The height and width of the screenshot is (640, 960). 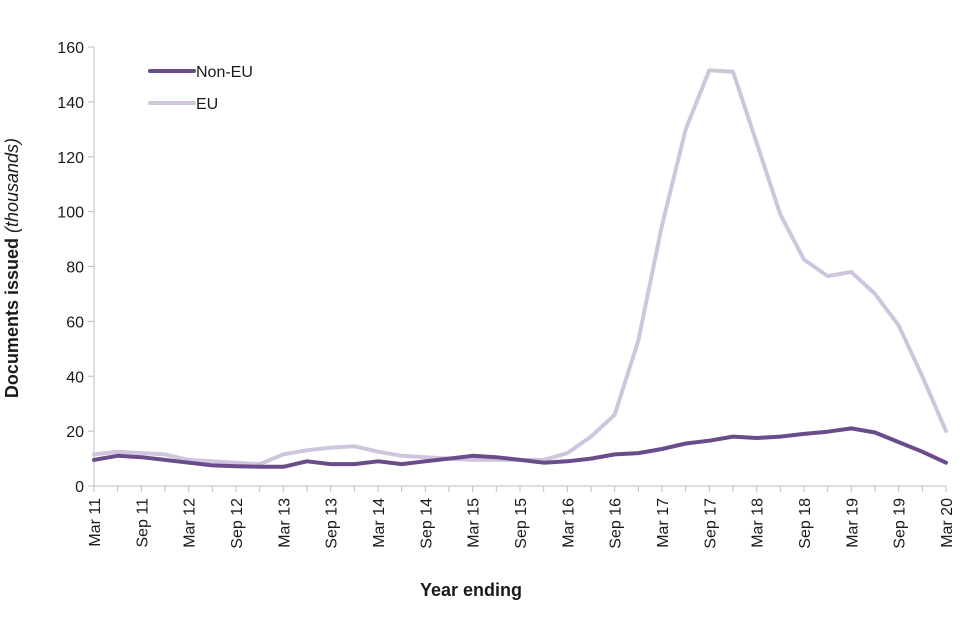 What do you see at coordinates (663, 523) in the screenshot?
I see `x-tick-label: Mar 17` at bounding box center [663, 523].